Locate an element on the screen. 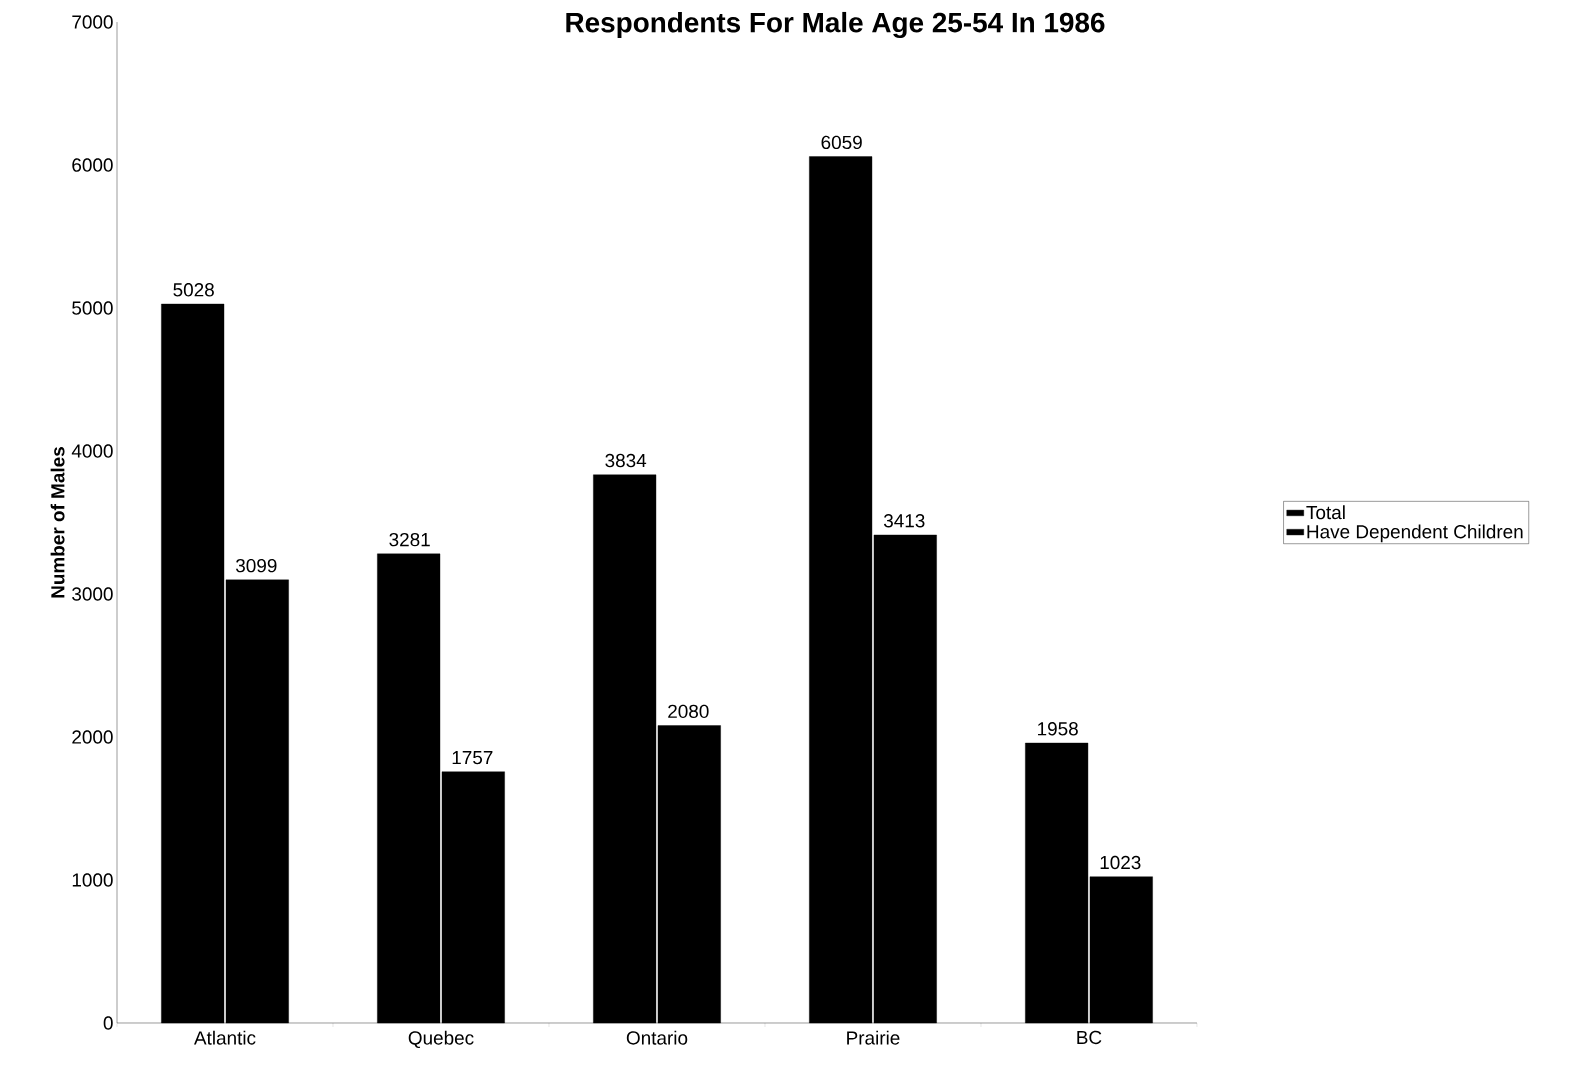 The width and height of the screenshot is (1571, 1075). x-tick-label: Ontario is located at coordinates (657, 1037).